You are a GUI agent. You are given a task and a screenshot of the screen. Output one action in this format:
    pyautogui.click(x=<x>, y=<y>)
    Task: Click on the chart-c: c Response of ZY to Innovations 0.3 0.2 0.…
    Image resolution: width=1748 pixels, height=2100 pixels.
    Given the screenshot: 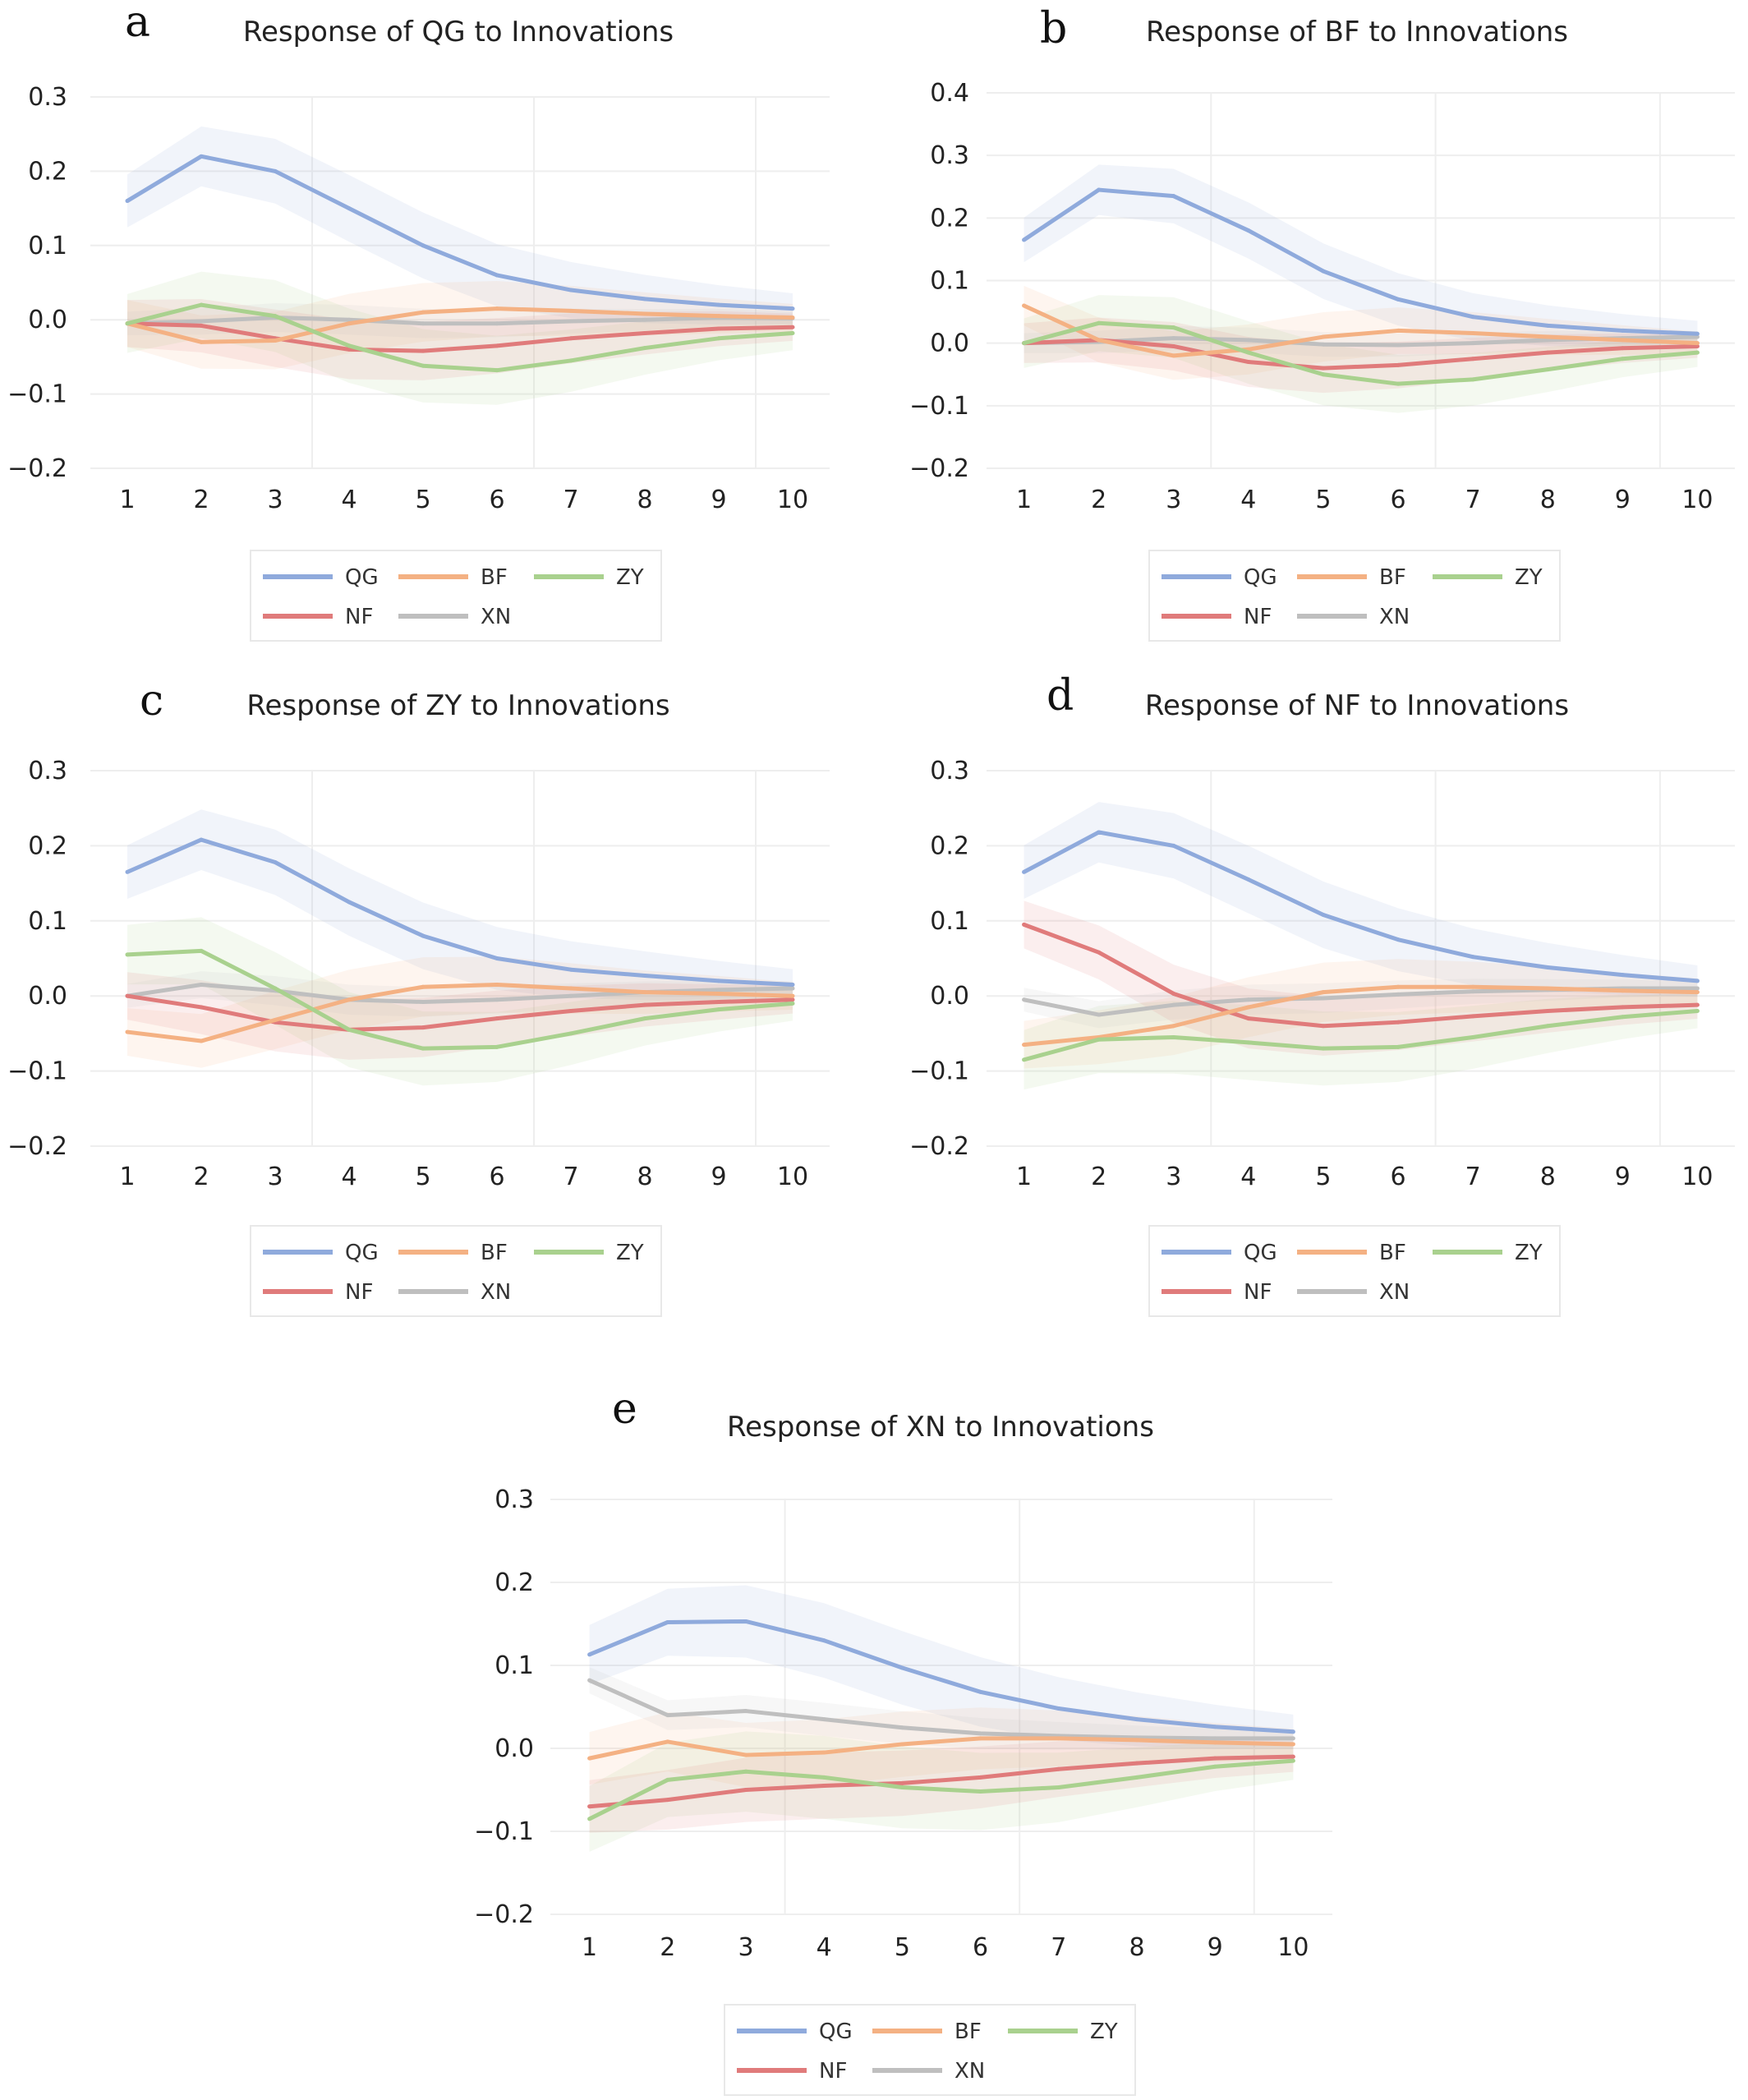 What is the action you would take?
    pyautogui.click(x=418, y=996)
    